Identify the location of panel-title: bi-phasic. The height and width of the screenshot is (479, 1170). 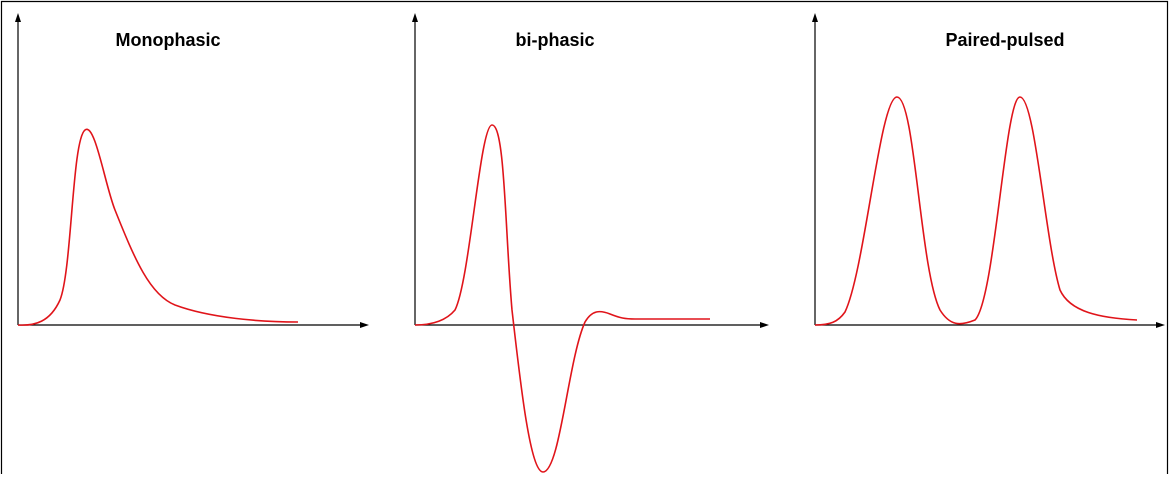
(554, 40).